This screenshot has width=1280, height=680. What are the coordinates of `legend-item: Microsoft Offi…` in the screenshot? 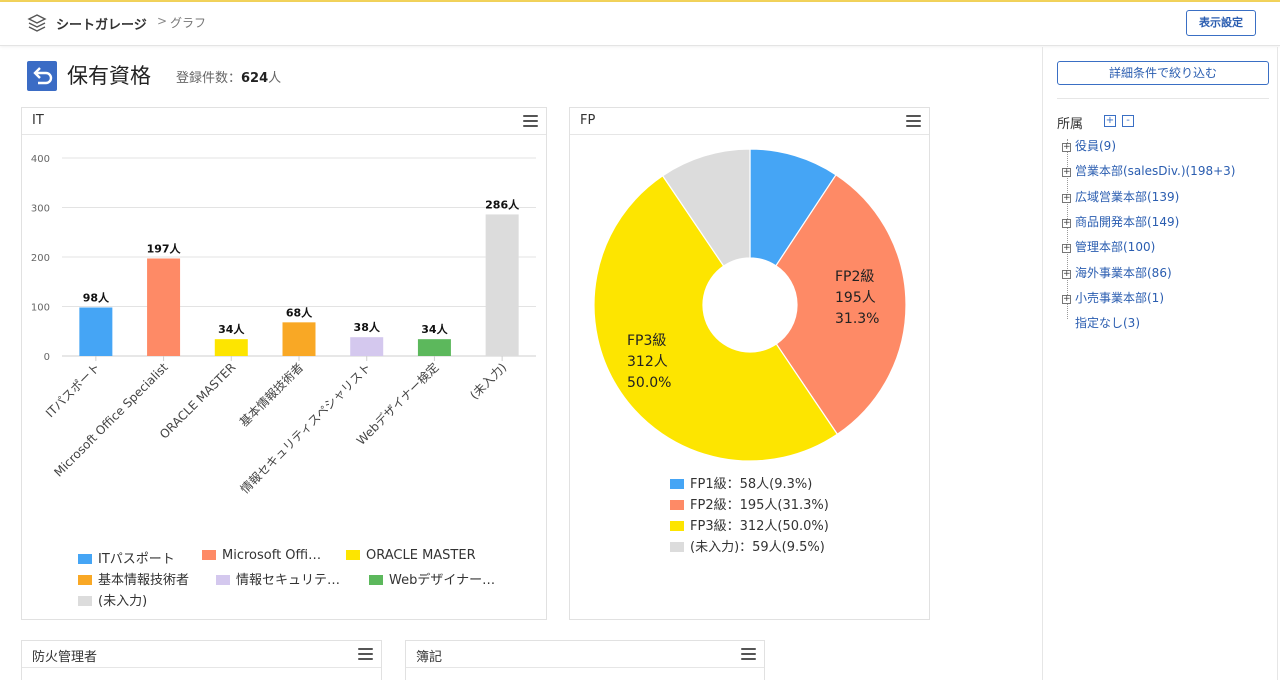 It's located at (261, 555).